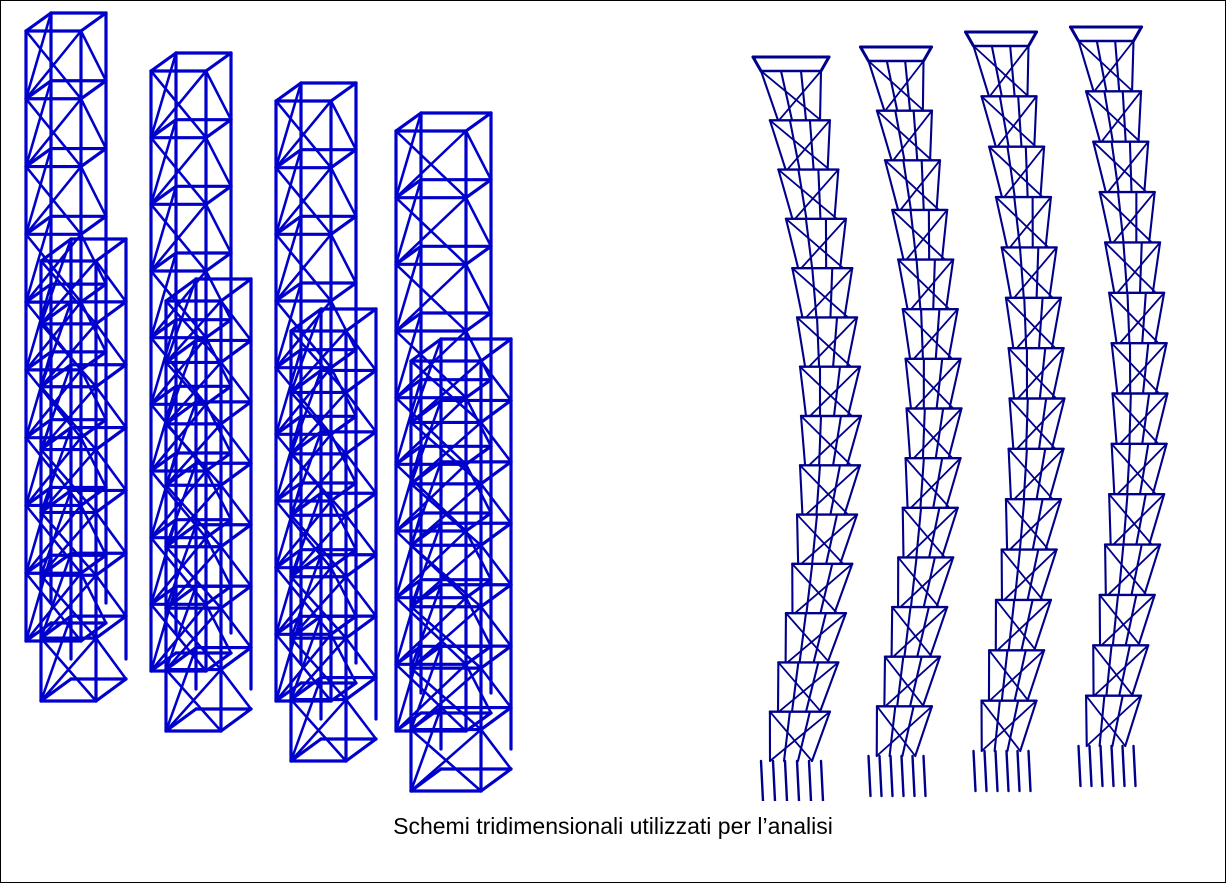 This screenshot has width=1226, height=883. Describe the element at coordinates (333, 535) in the screenshot. I see `left-tower-3-rear` at that location.